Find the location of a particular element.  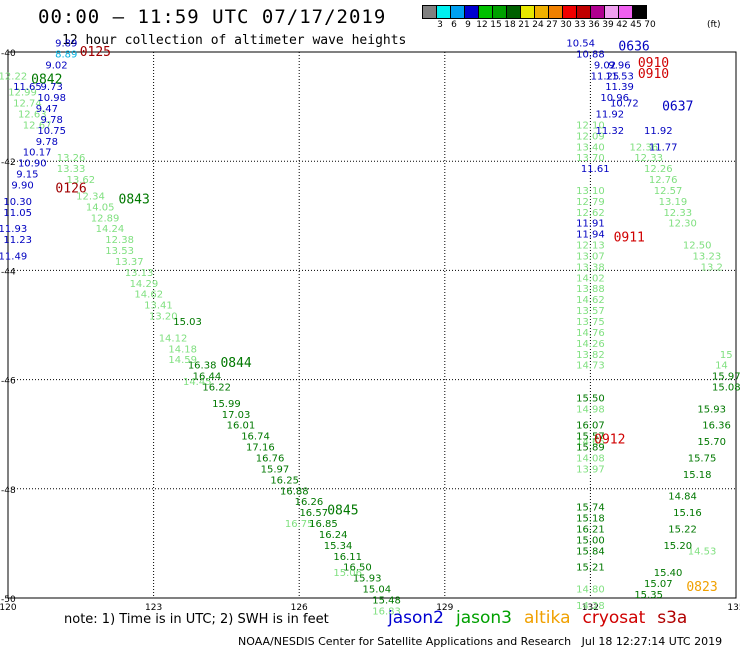

x-tick-label: 132 is located at coordinates (590, 608).